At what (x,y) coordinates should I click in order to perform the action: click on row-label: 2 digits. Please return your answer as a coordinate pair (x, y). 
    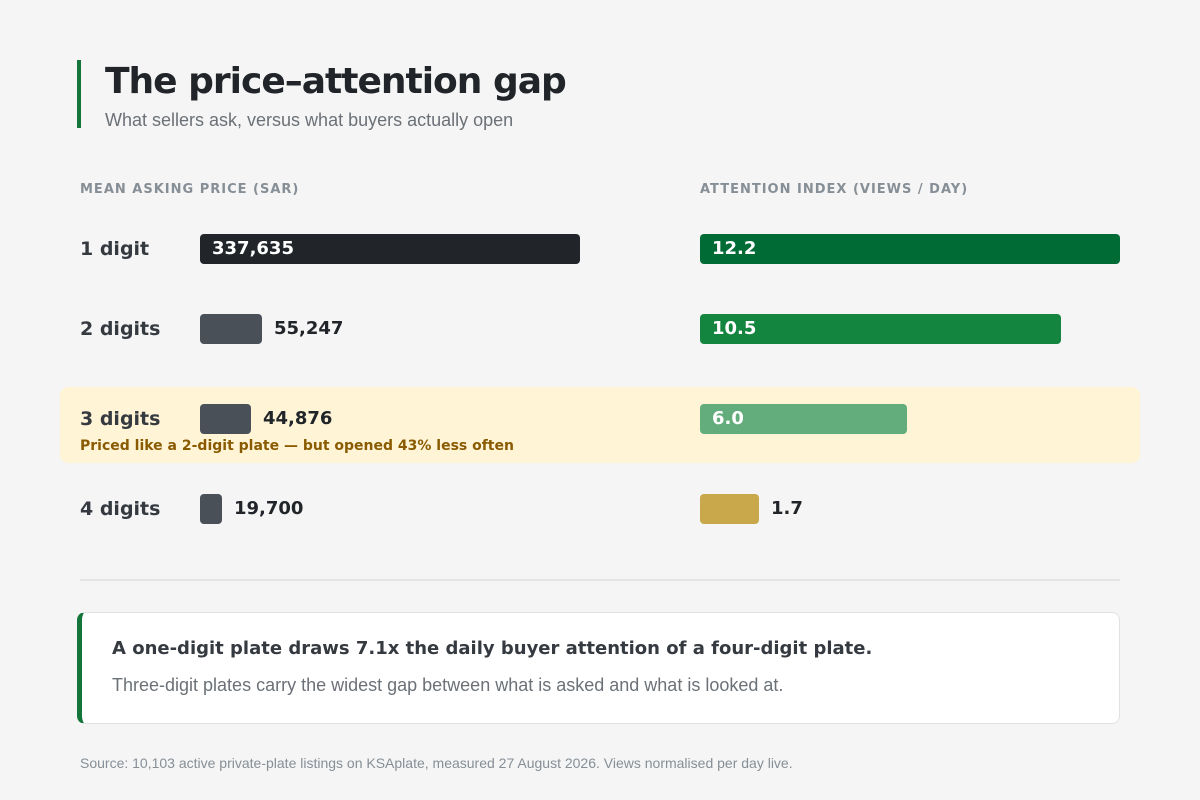
    Looking at the image, I should click on (120, 329).